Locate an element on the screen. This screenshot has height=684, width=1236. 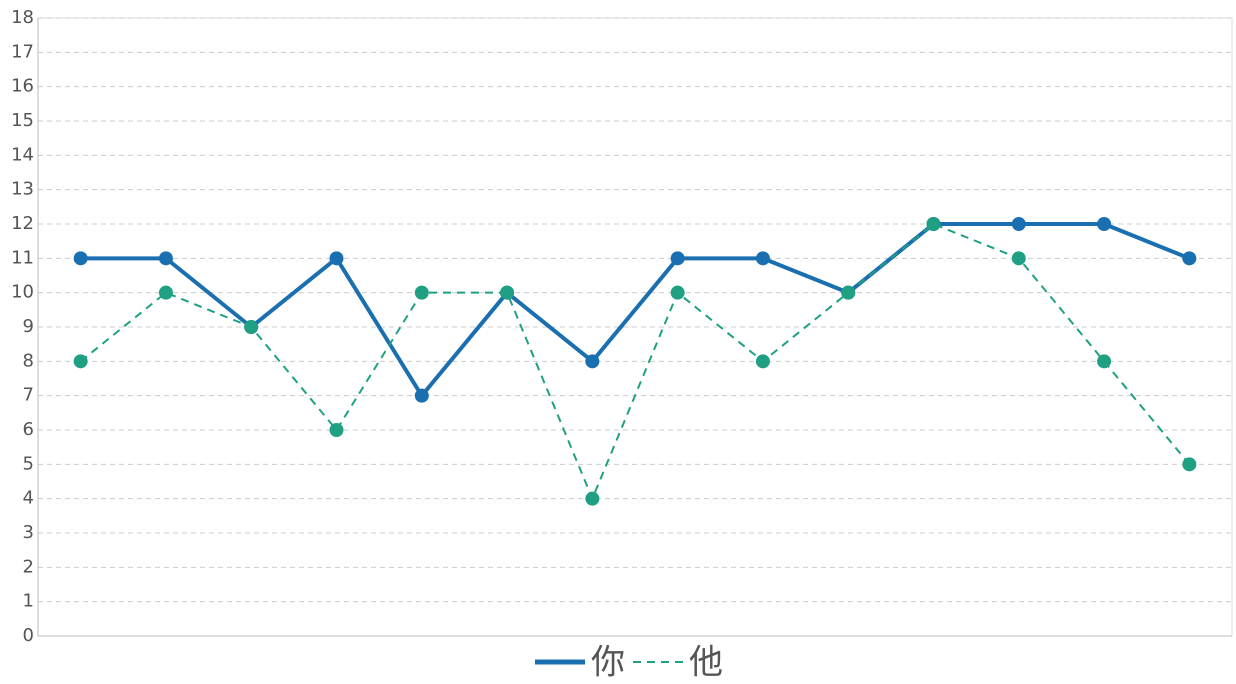
y-tick-label: 0 is located at coordinates (28, 635).